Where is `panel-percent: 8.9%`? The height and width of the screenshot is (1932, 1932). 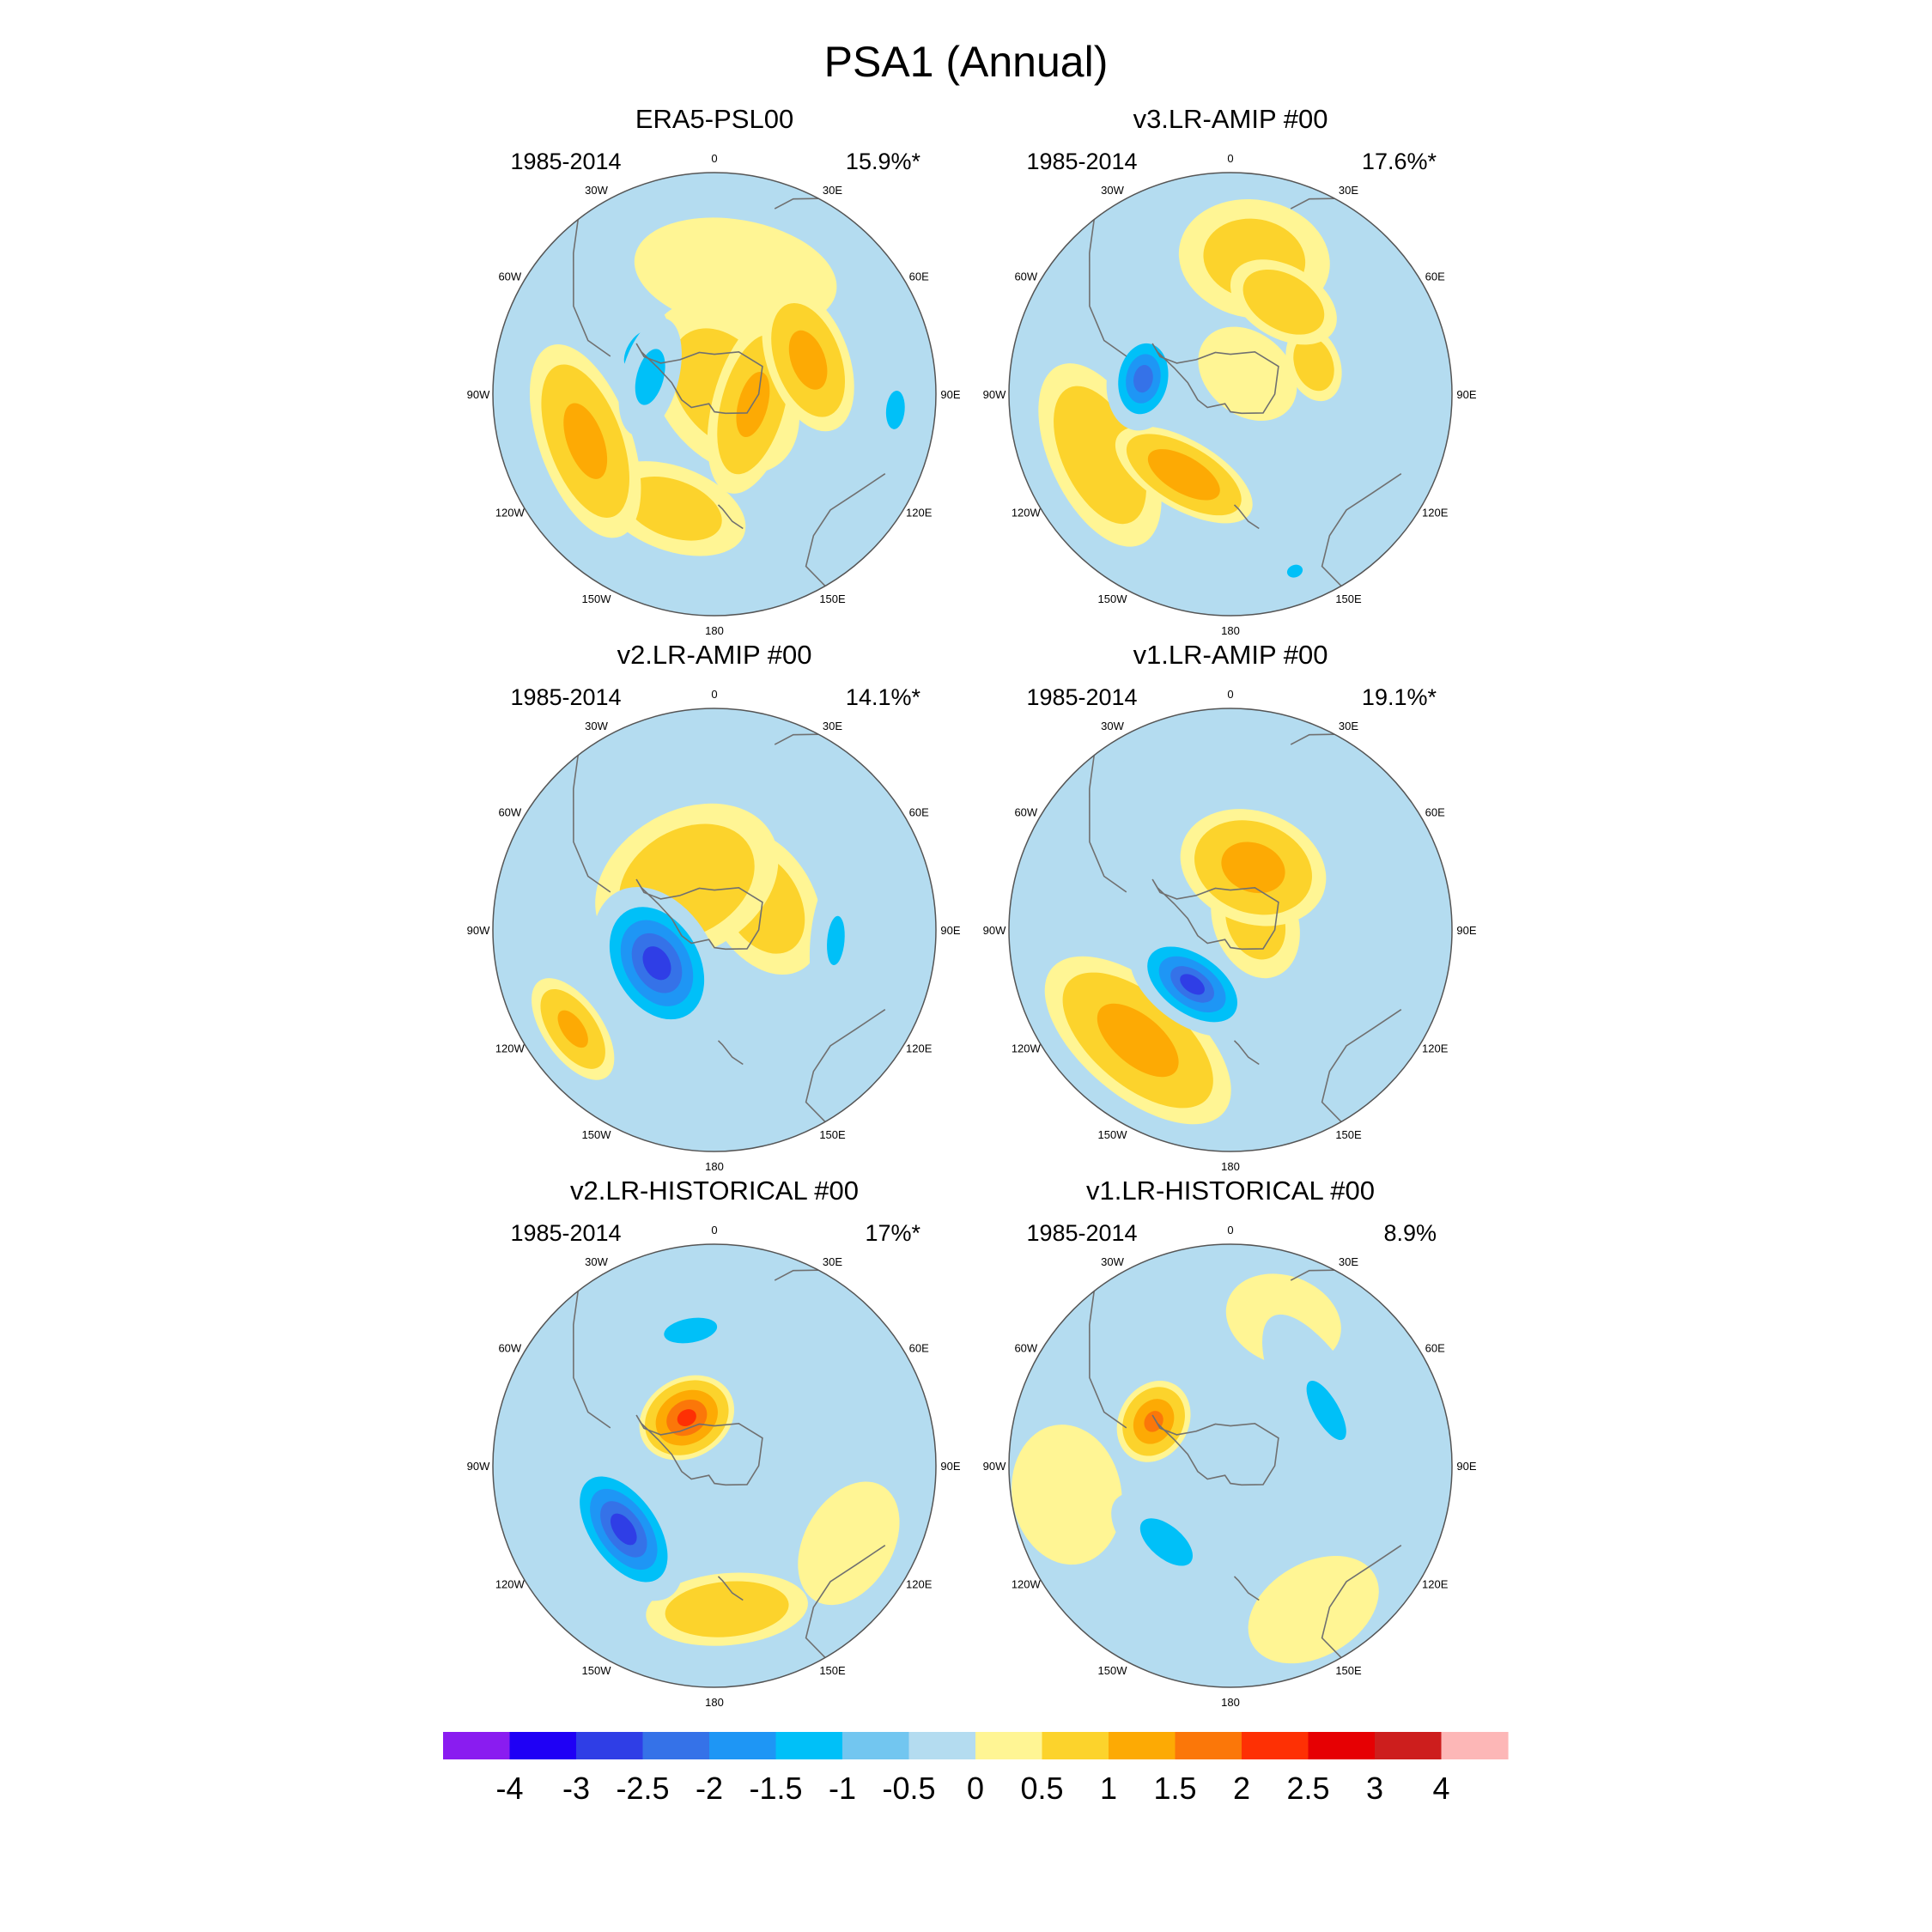 panel-percent: 8.9% is located at coordinates (1410, 1233).